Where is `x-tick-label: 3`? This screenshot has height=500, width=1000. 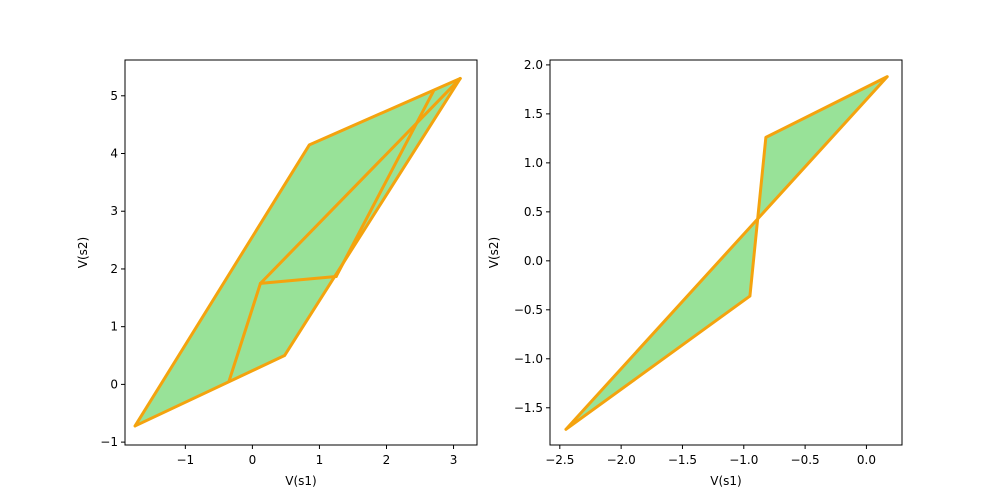
x-tick-label: 3 is located at coordinates (454, 460).